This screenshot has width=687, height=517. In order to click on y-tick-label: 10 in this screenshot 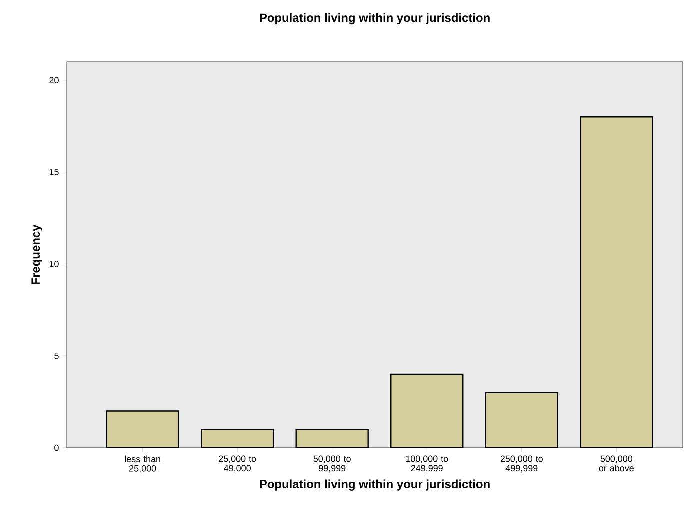, I will do `click(54, 264)`.